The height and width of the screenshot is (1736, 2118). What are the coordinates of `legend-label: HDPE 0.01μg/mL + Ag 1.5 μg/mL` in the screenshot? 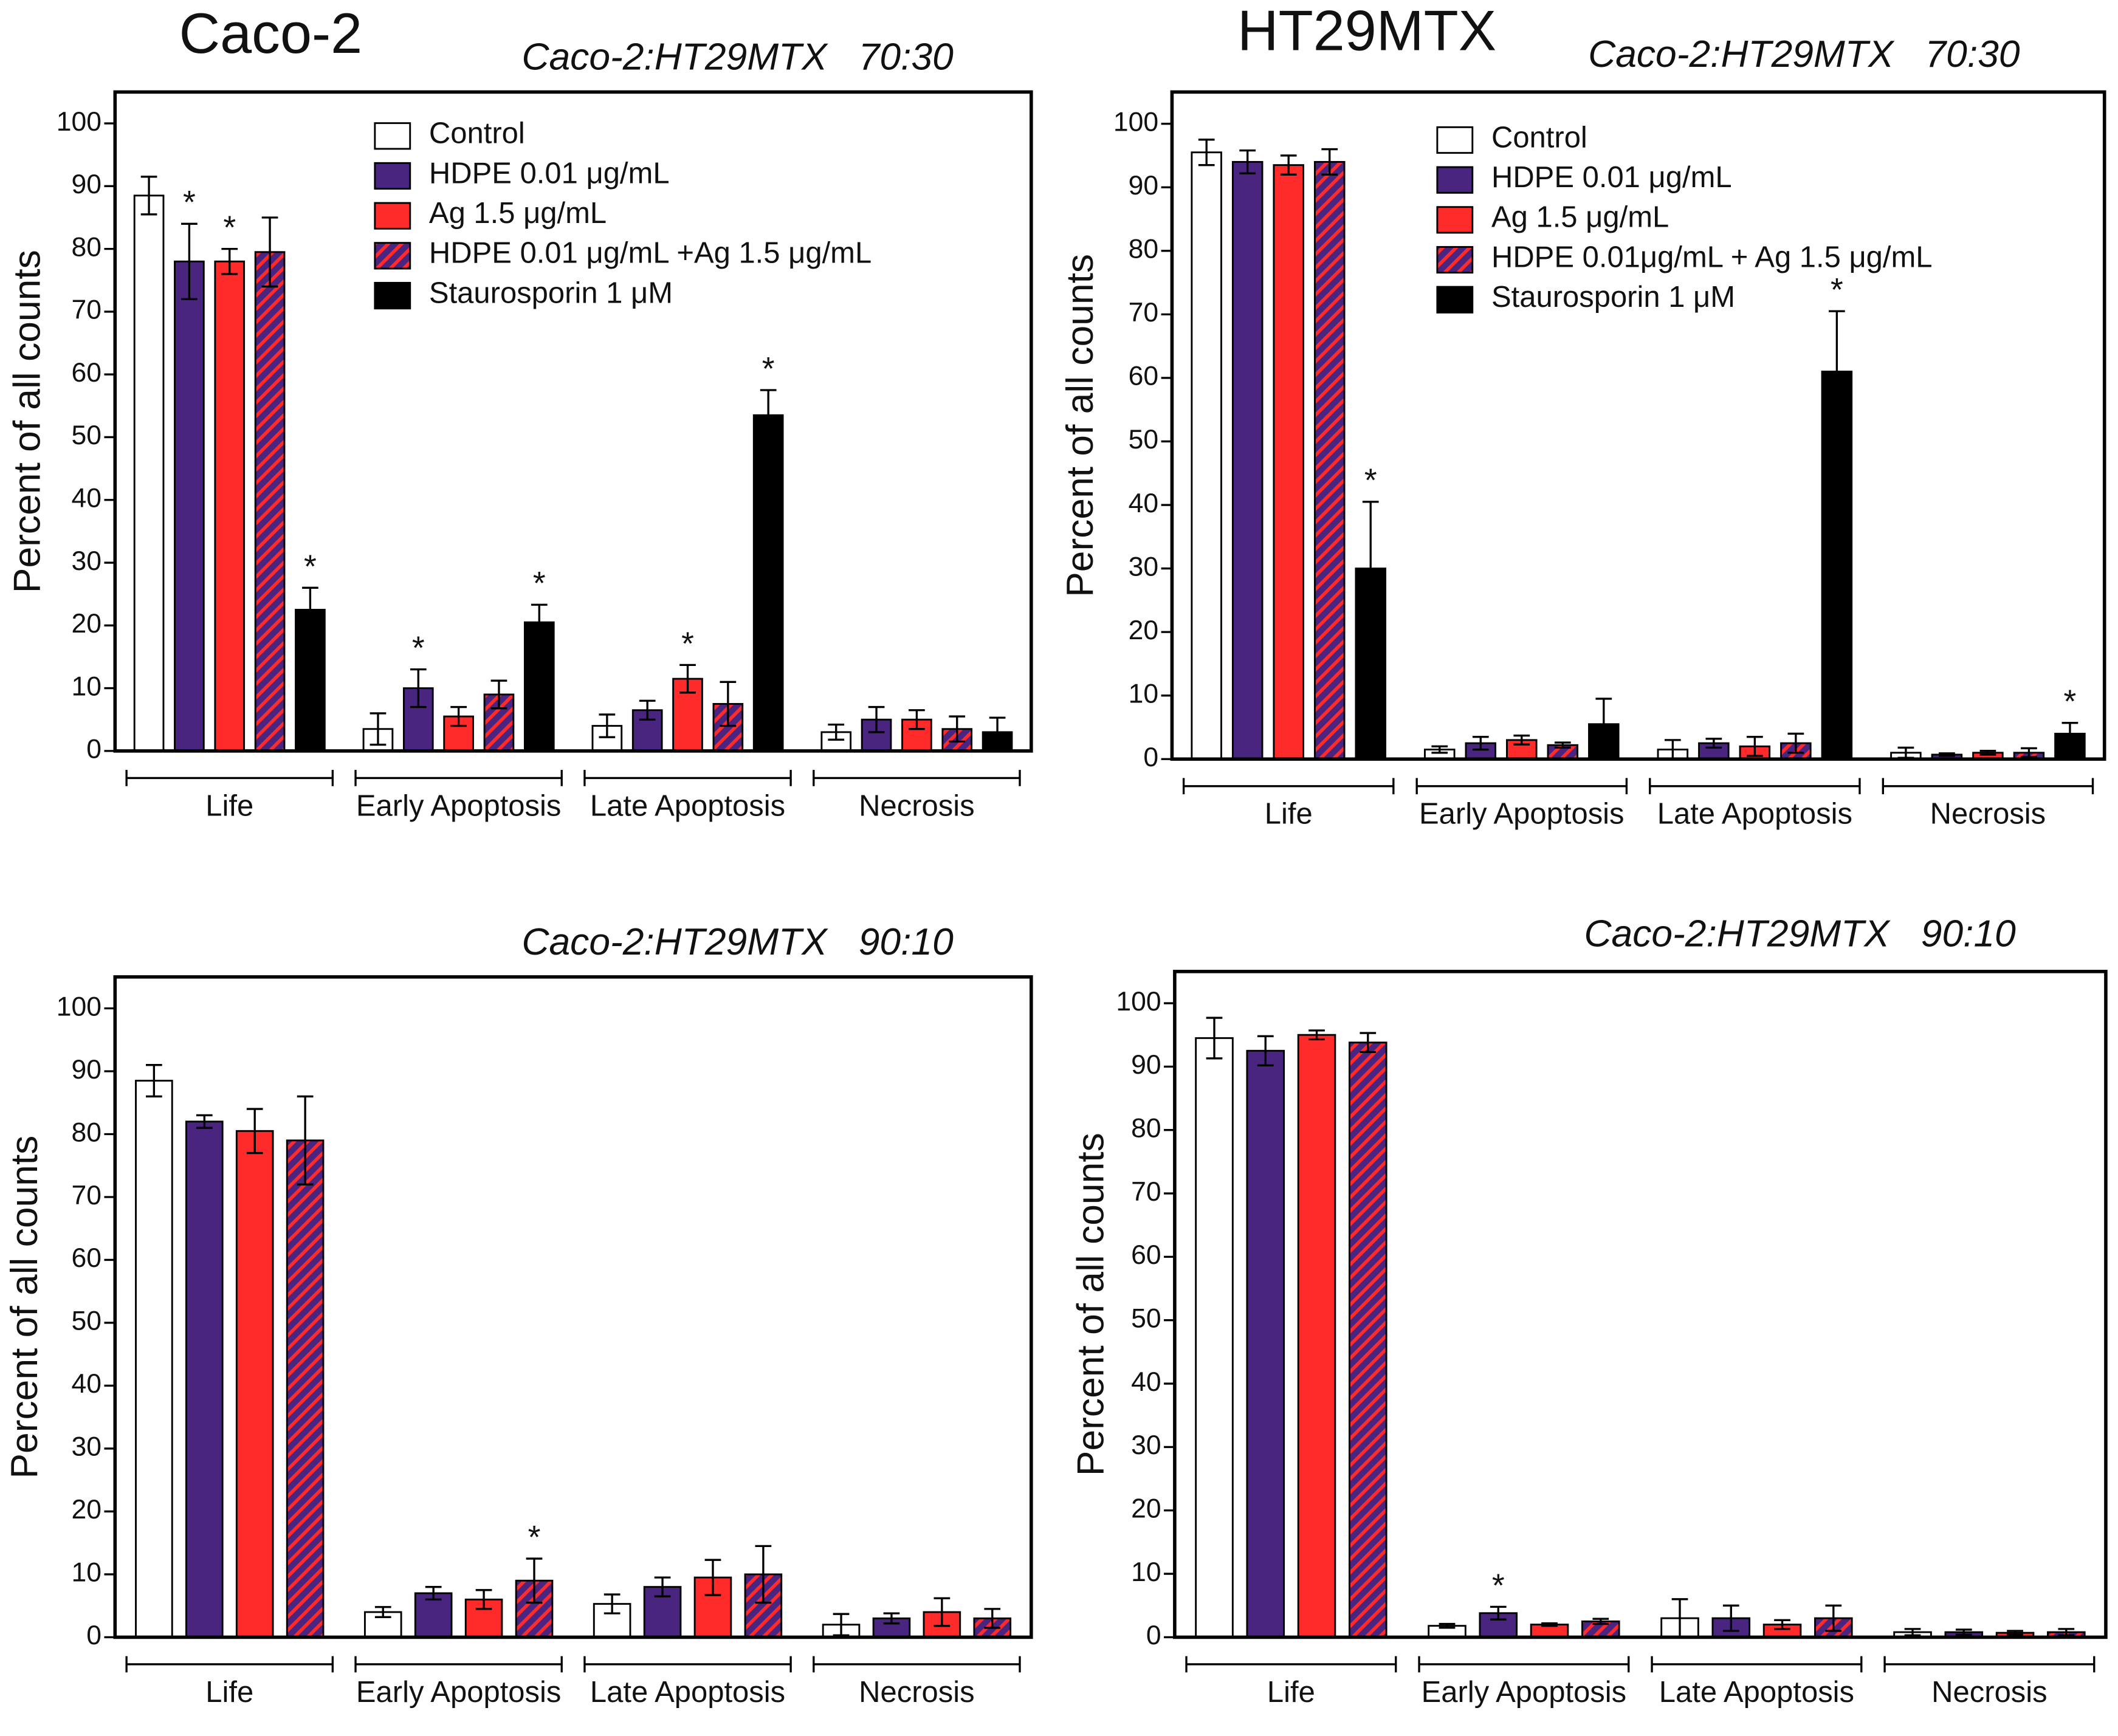 It's located at (1712, 257).